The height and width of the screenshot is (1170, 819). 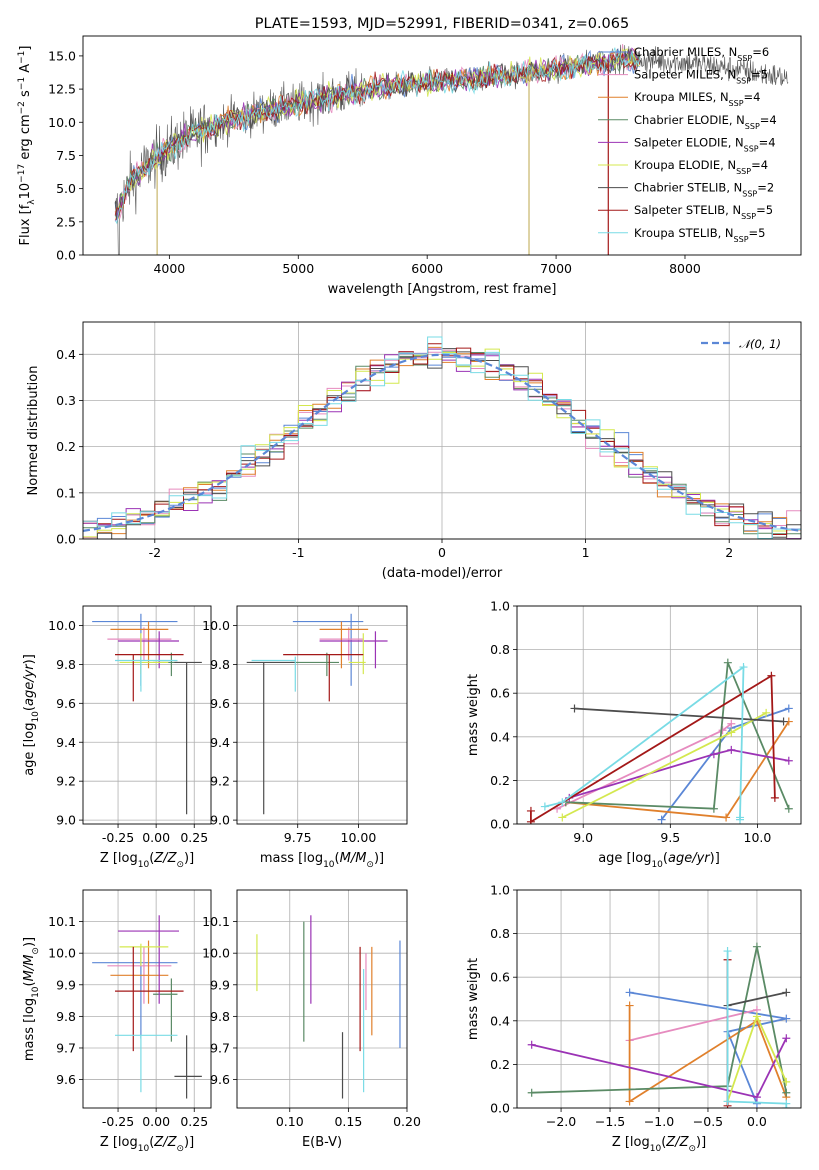 I want to click on y-tick-label: 9.0, so click(x=220, y=820).